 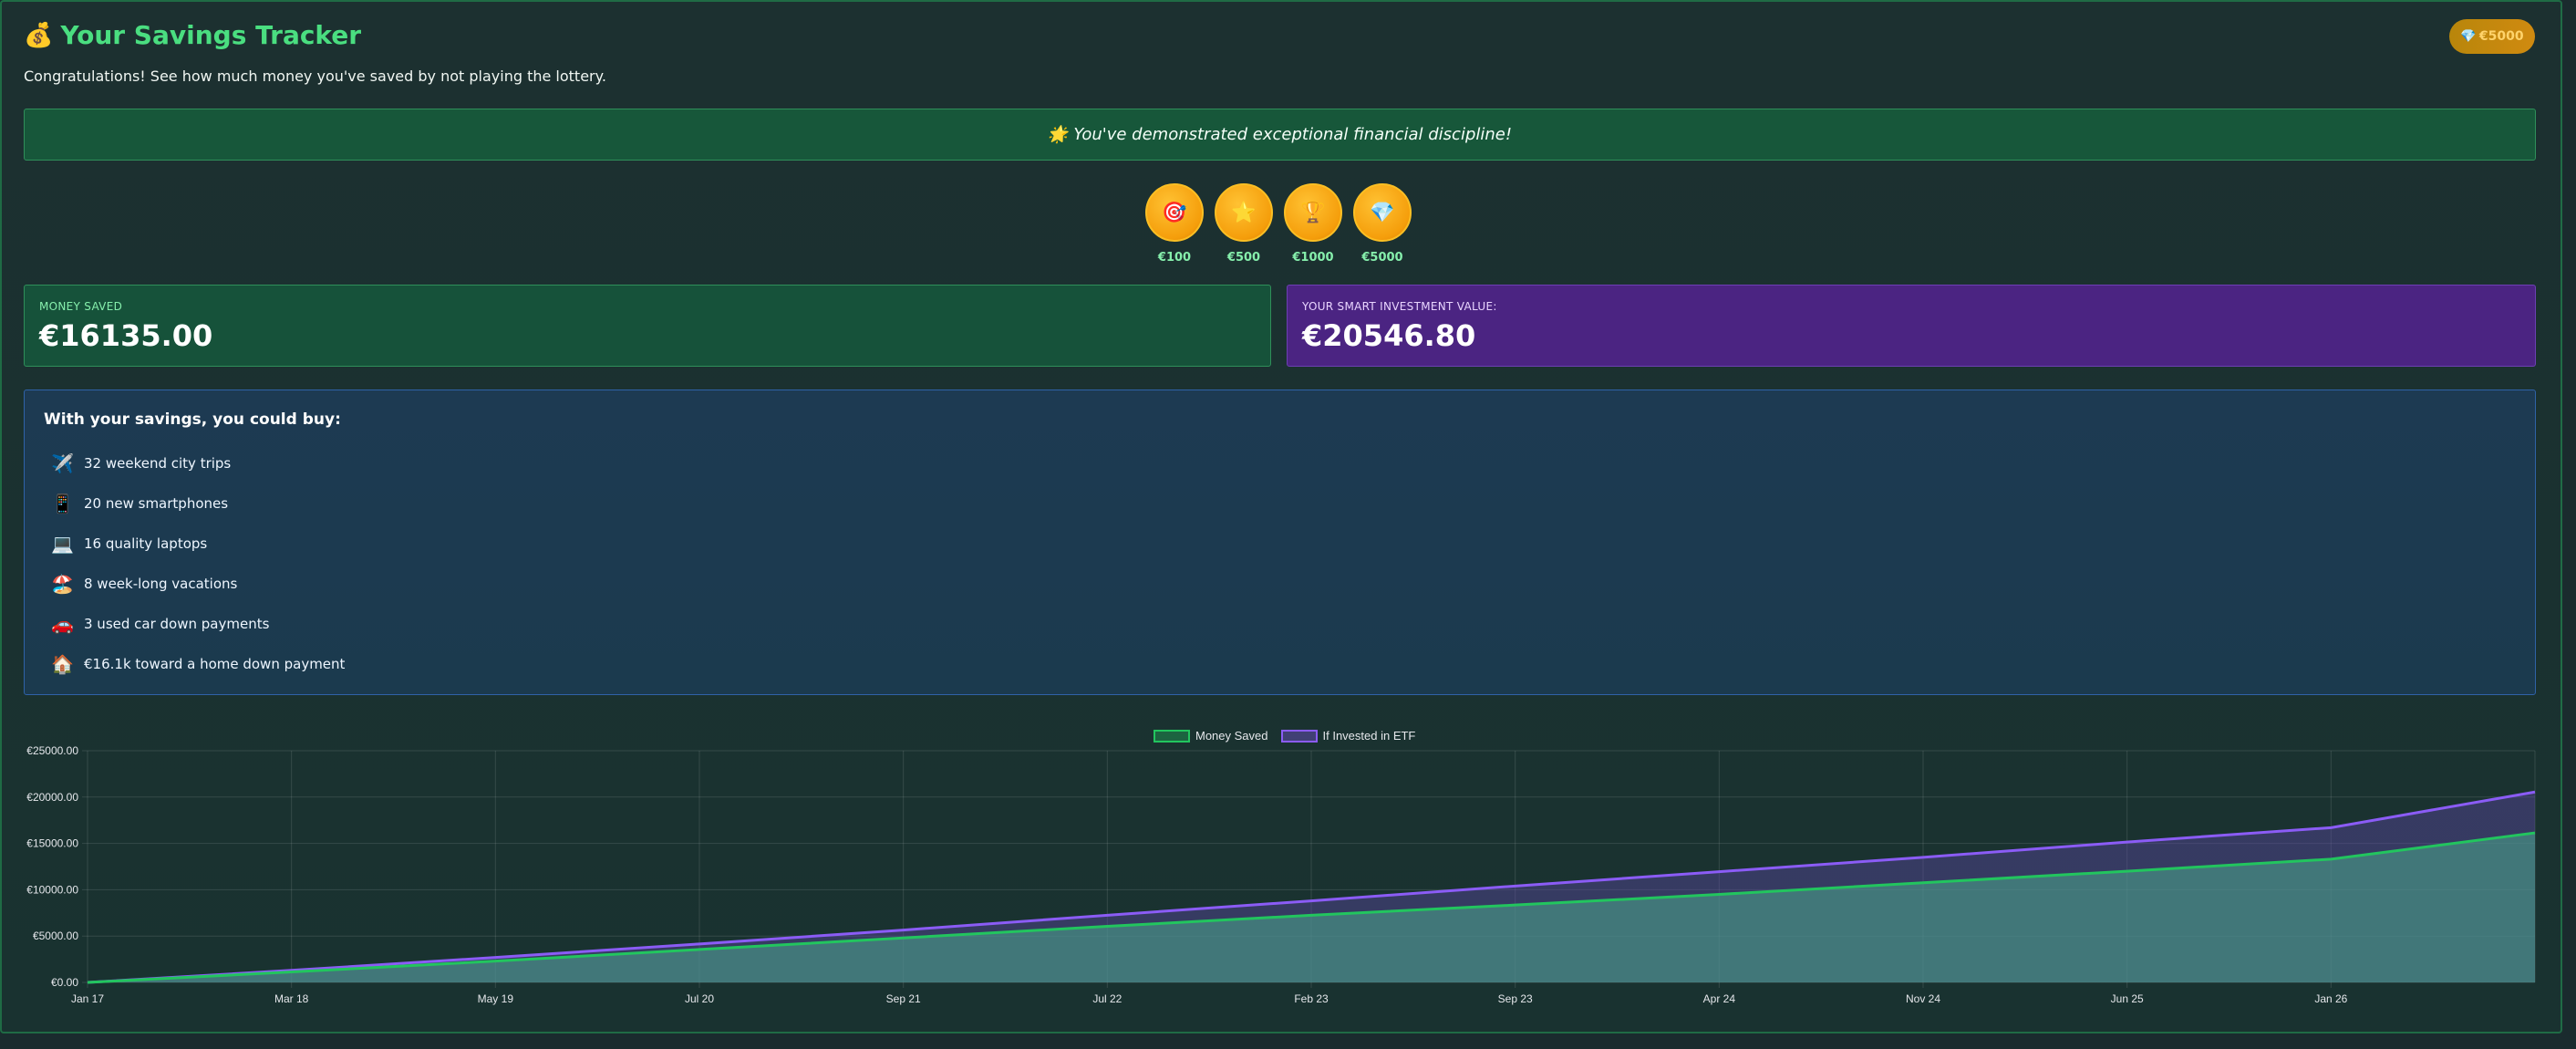 What do you see at coordinates (1382, 258) in the screenshot?
I see `milestone-label: €5000` at bounding box center [1382, 258].